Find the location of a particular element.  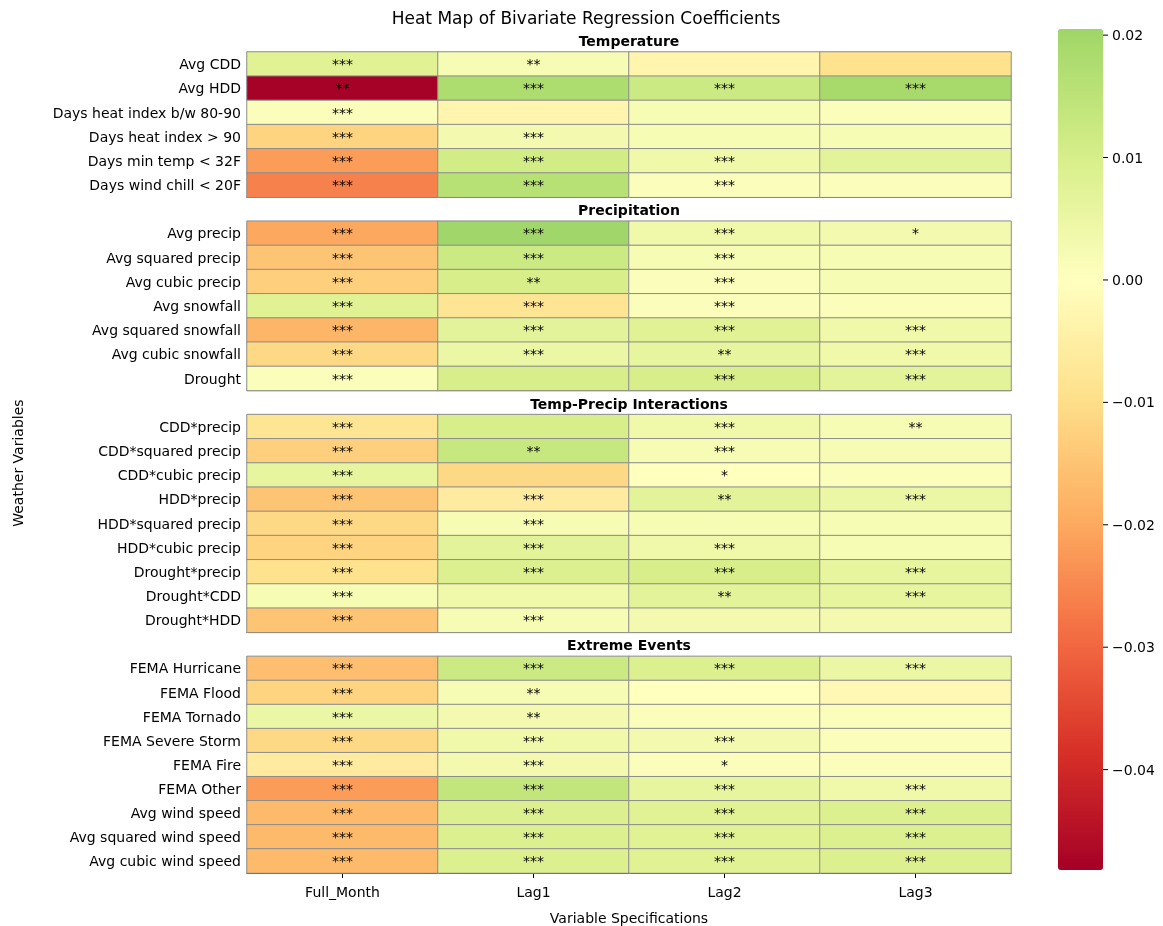

y-tick-label: Avg precip is located at coordinates (204, 233).